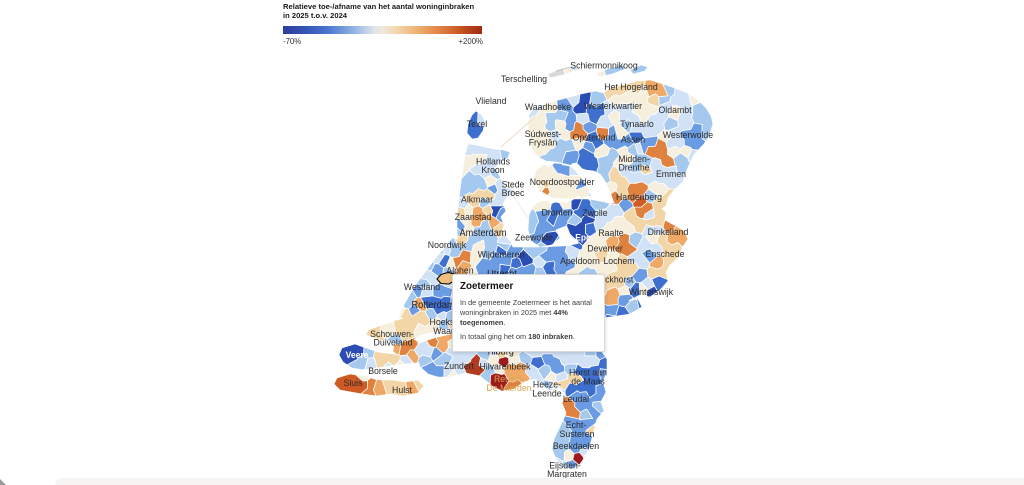 The width and height of the screenshot is (1024, 485). What do you see at coordinates (449, 322) in the screenshot?
I see `svg-text: Hoeksche` at bounding box center [449, 322].